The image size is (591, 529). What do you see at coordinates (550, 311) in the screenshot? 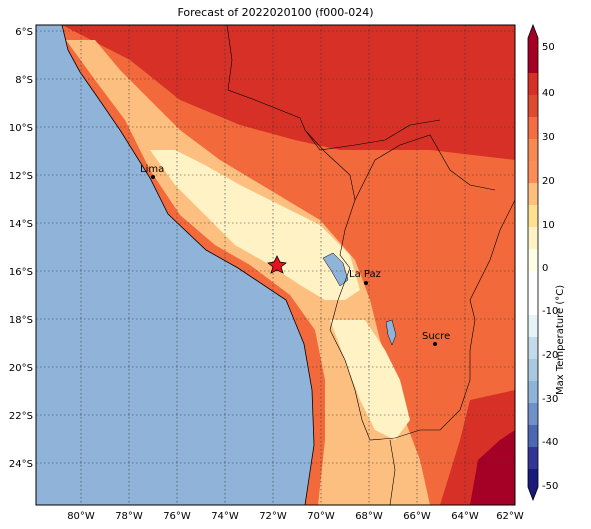
I see `svg-text: -10` at bounding box center [550, 311].